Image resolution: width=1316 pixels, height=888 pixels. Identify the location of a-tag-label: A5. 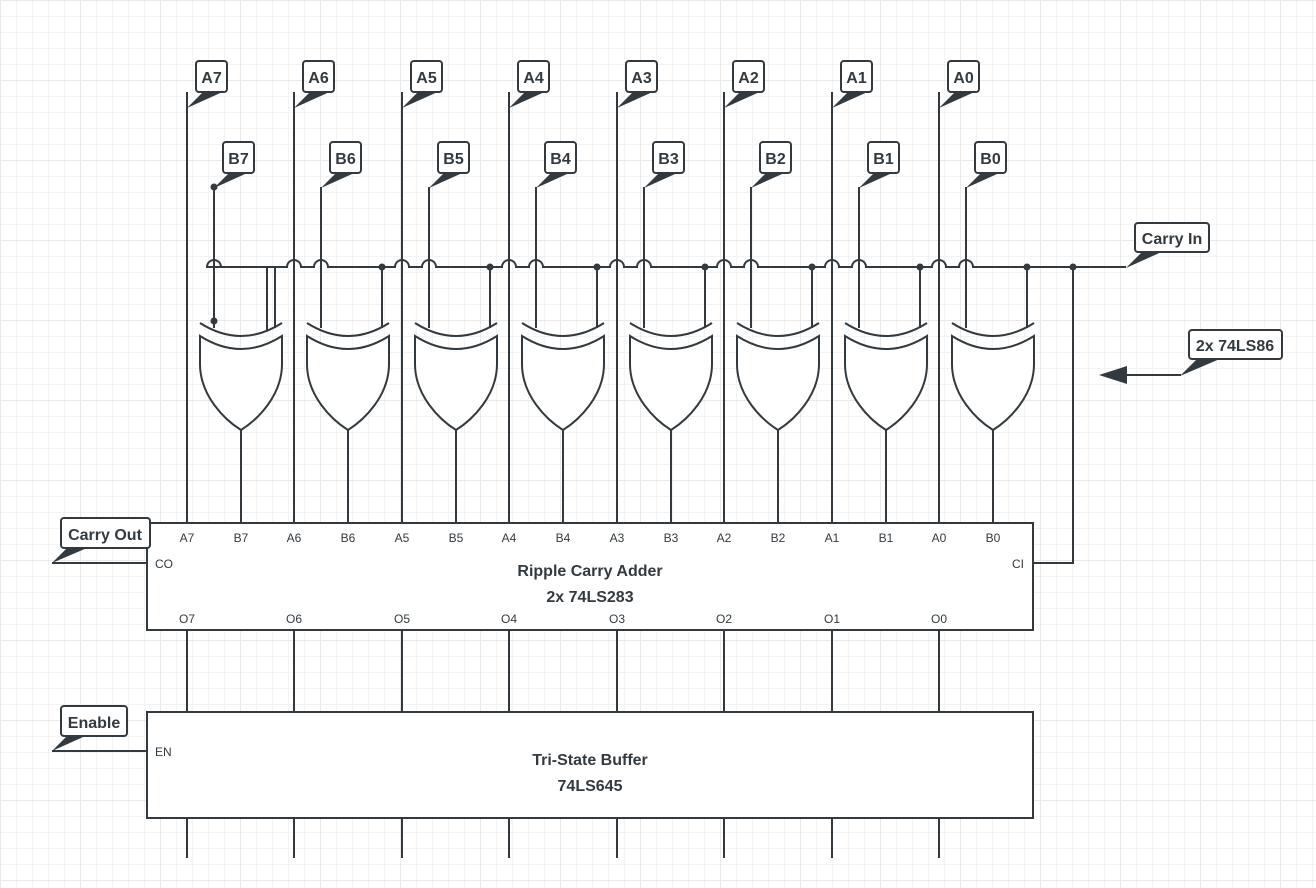
(426, 78).